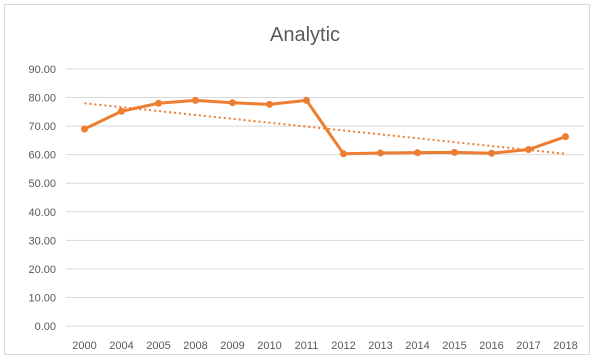 This screenshot has width=595, height=360. Describe the element at coordinates (380, 346) in the screenshot. I see `x-tick-label: 2013` at that location.